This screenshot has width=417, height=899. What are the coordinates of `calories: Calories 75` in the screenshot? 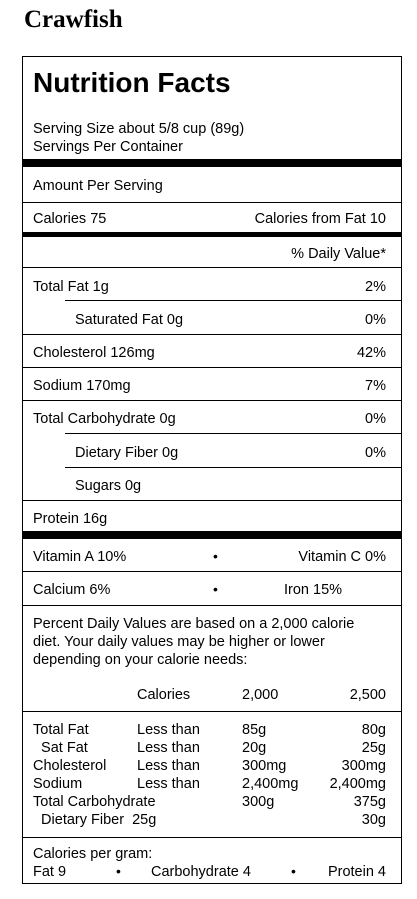 It's located at (70, 219).